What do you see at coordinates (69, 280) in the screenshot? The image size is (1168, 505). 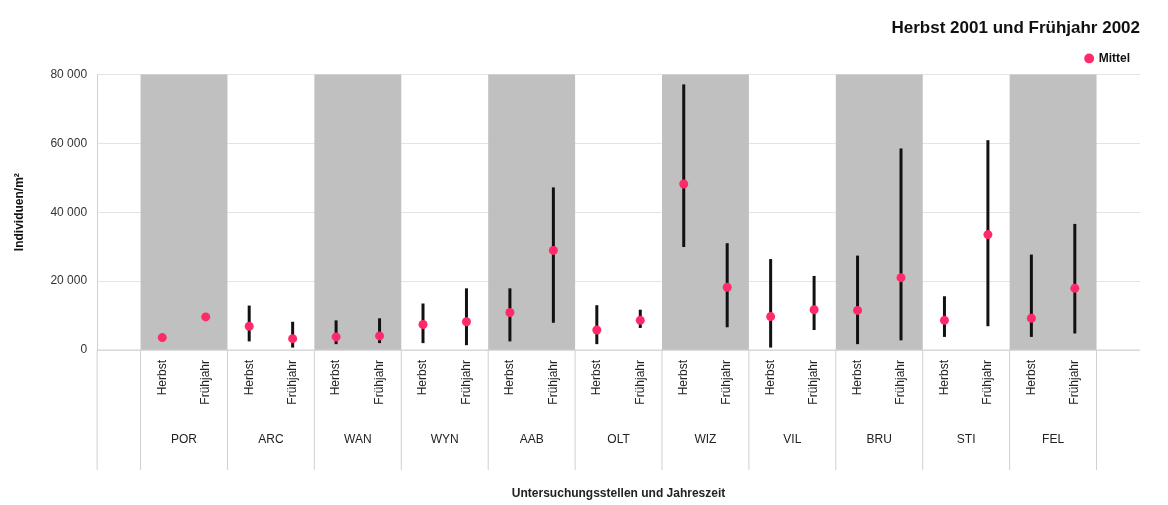 I see `y-tick-label: 20 000` at bounding box center [69, 280].